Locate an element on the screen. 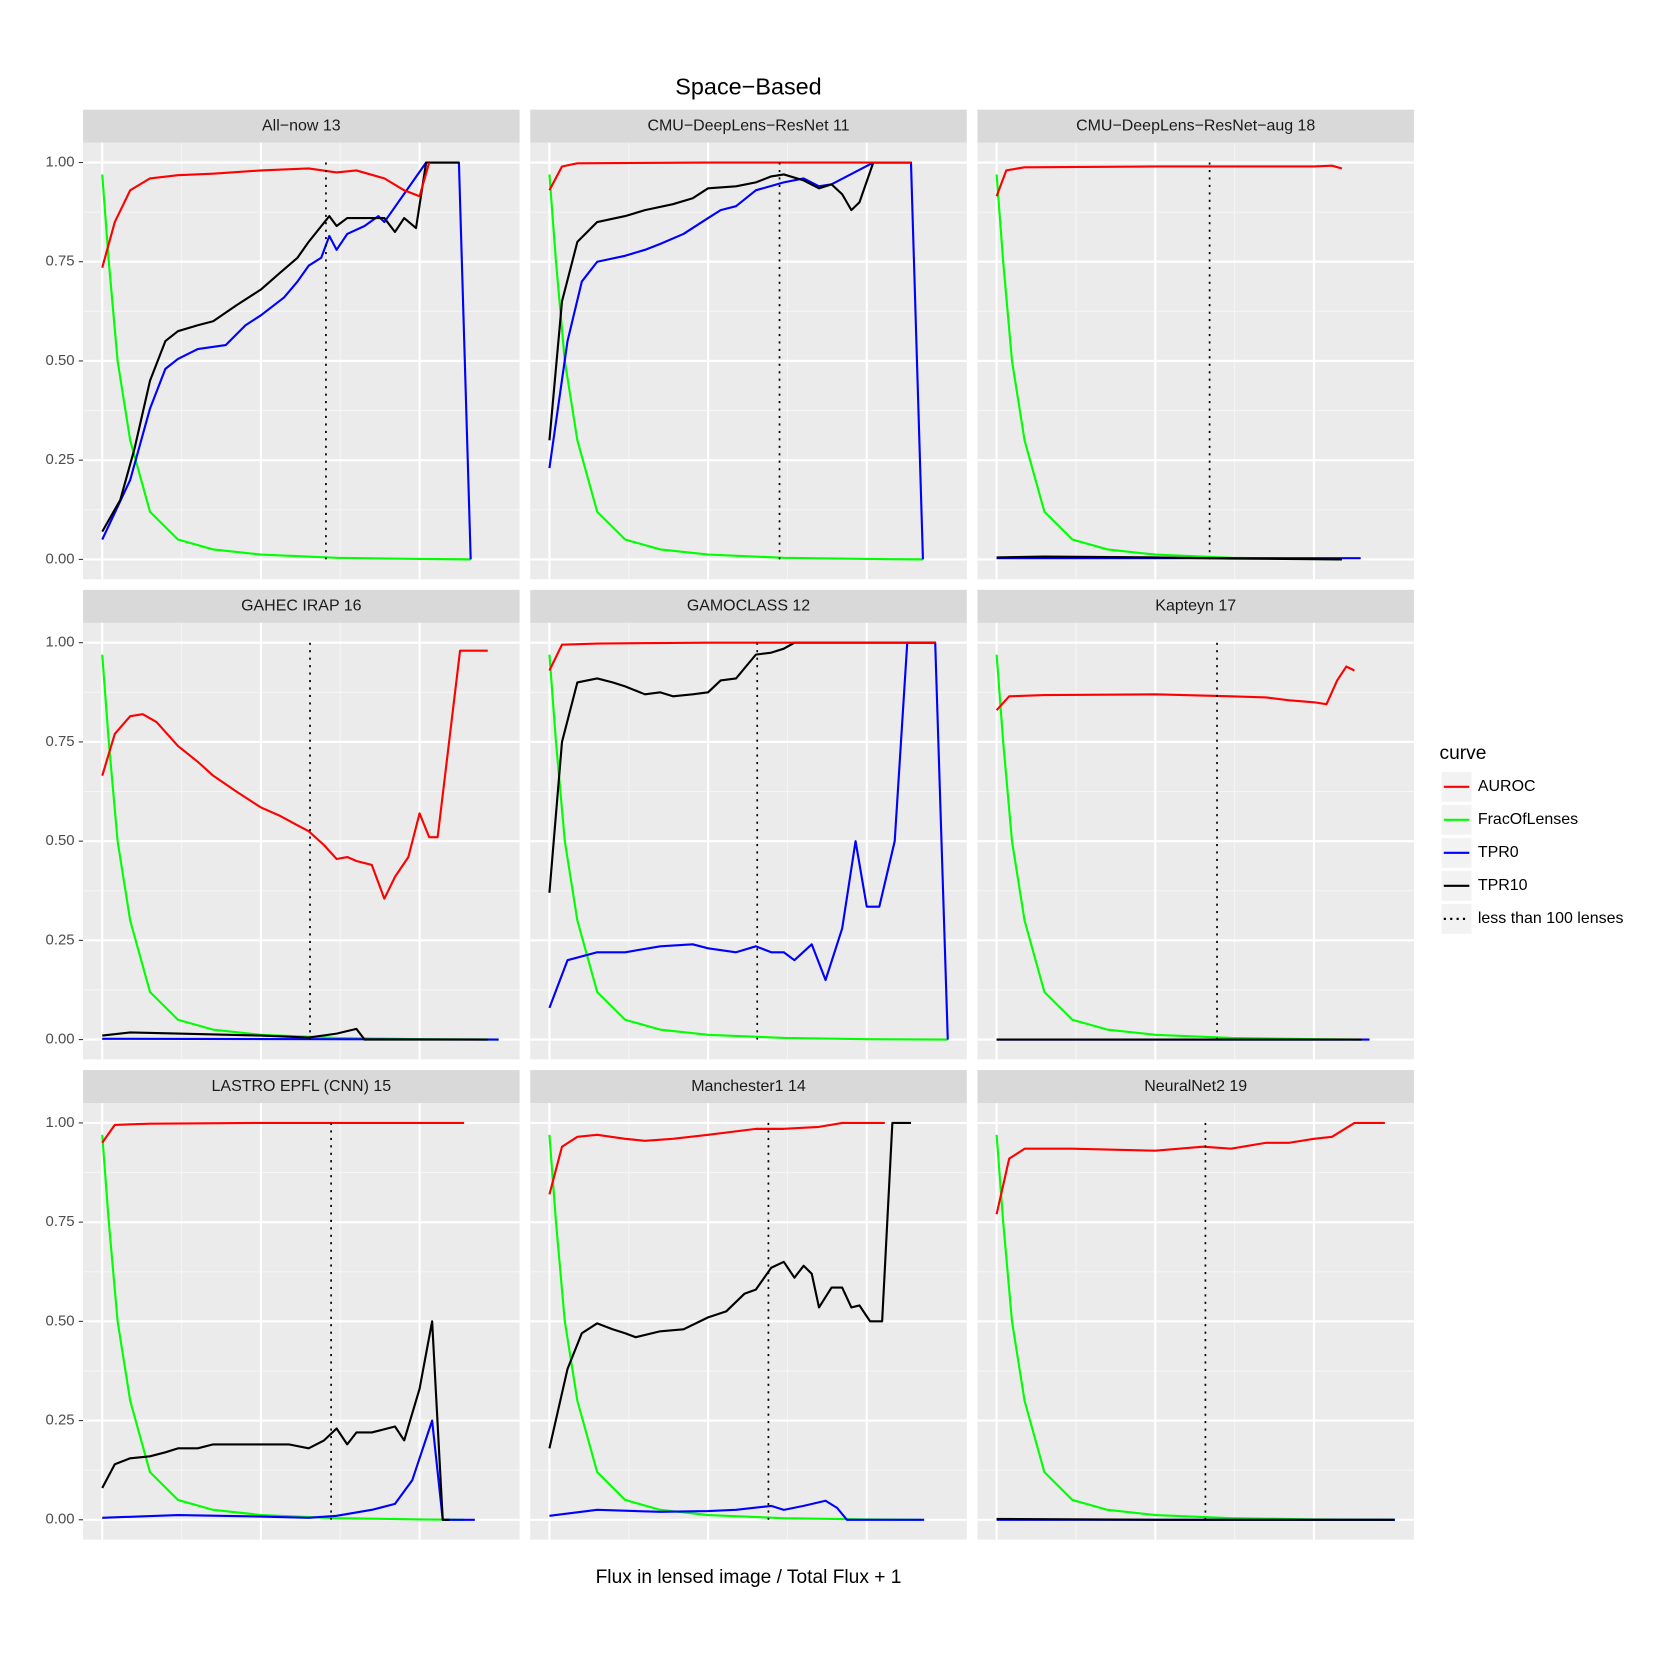 This screenshot has width=1661, height=1666. strip-label: GAHEC IRAP 16 is located at coordinates (301, 606).